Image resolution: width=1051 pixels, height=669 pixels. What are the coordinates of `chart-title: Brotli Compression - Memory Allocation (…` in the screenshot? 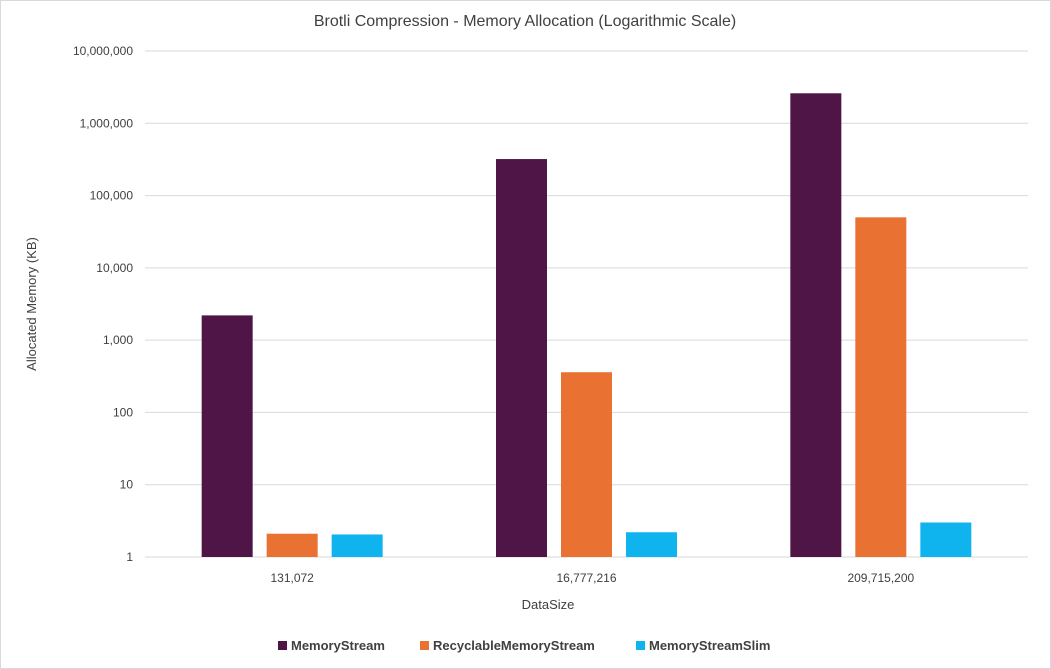 It's located at (525, 21).